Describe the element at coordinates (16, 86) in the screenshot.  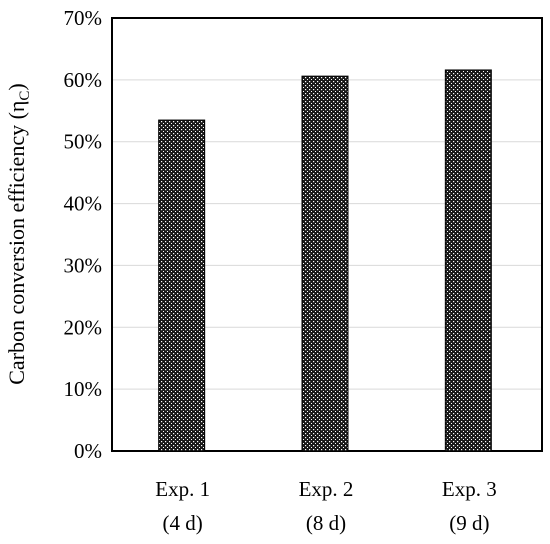
I see `y-axis-label-close: )` at that location.